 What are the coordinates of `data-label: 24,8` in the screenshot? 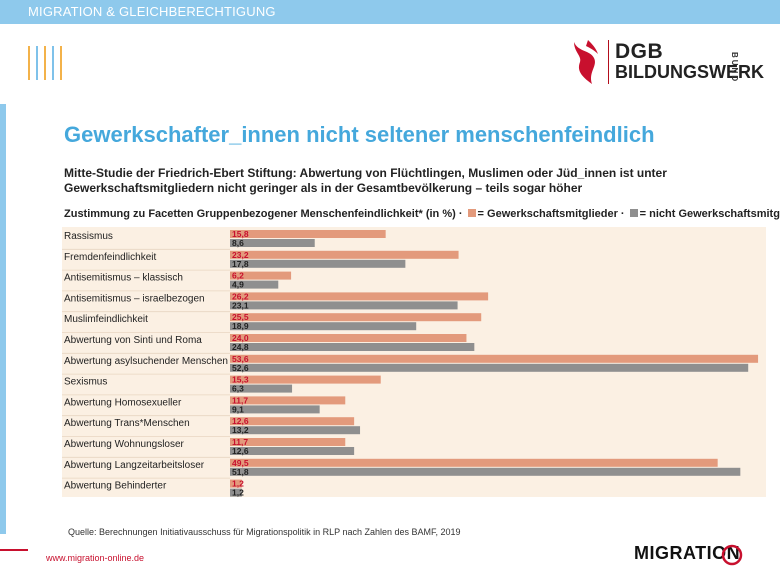 It's located at (240, 347).